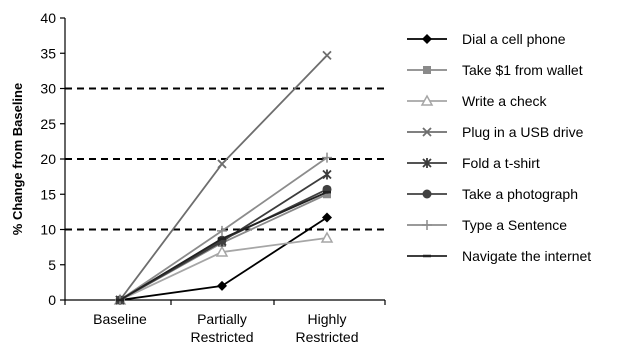  I want to click on legend-entry: Navigate the internet, so click(499, 256).